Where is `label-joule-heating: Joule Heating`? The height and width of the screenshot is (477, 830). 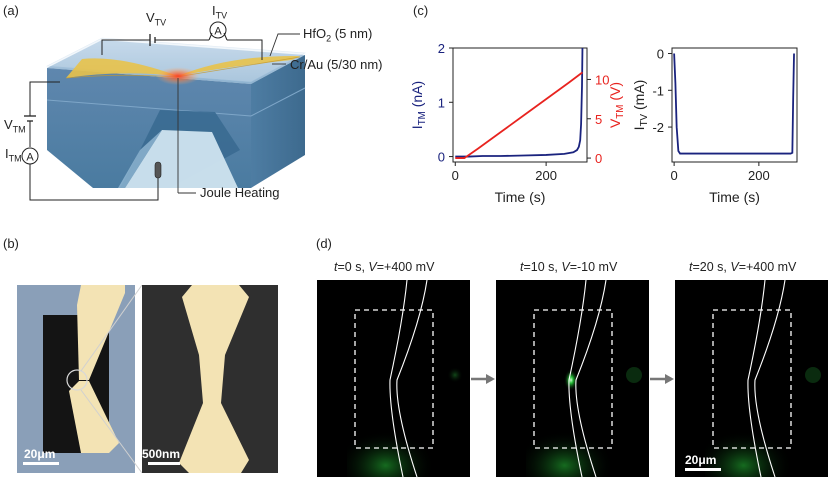 label-joule-heating: Joule Heating is located at coordinates (240, 192).